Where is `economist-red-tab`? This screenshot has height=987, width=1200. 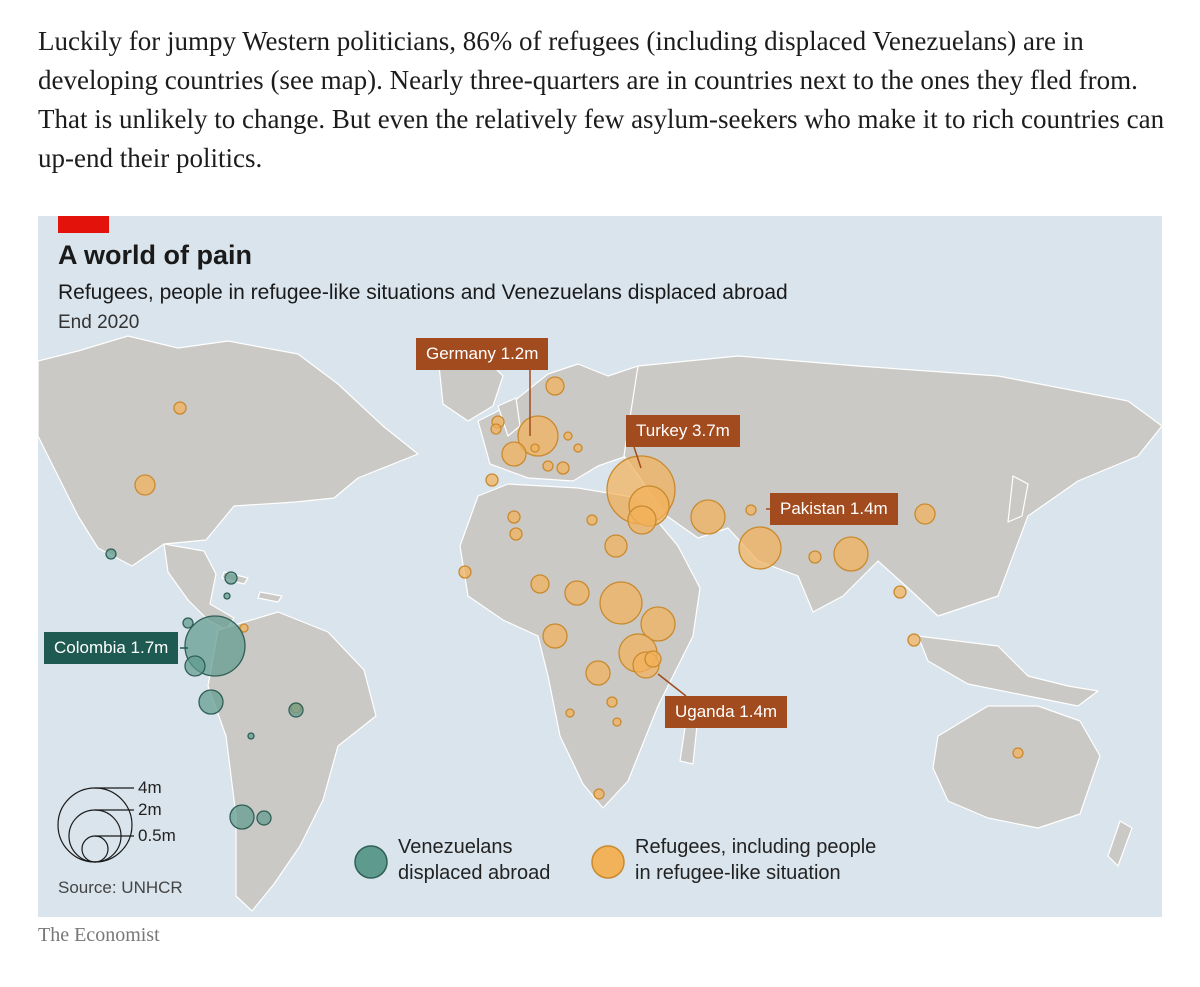 economist-red-tab is located at coordinates (83, 224).